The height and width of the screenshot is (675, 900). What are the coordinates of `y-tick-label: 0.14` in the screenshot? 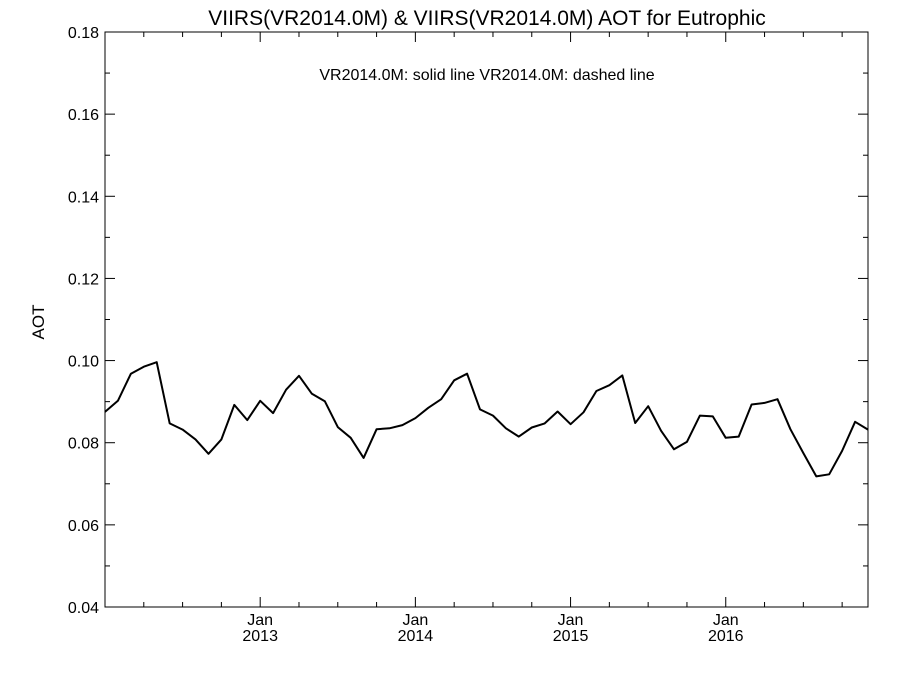 It's located at (83, 197).